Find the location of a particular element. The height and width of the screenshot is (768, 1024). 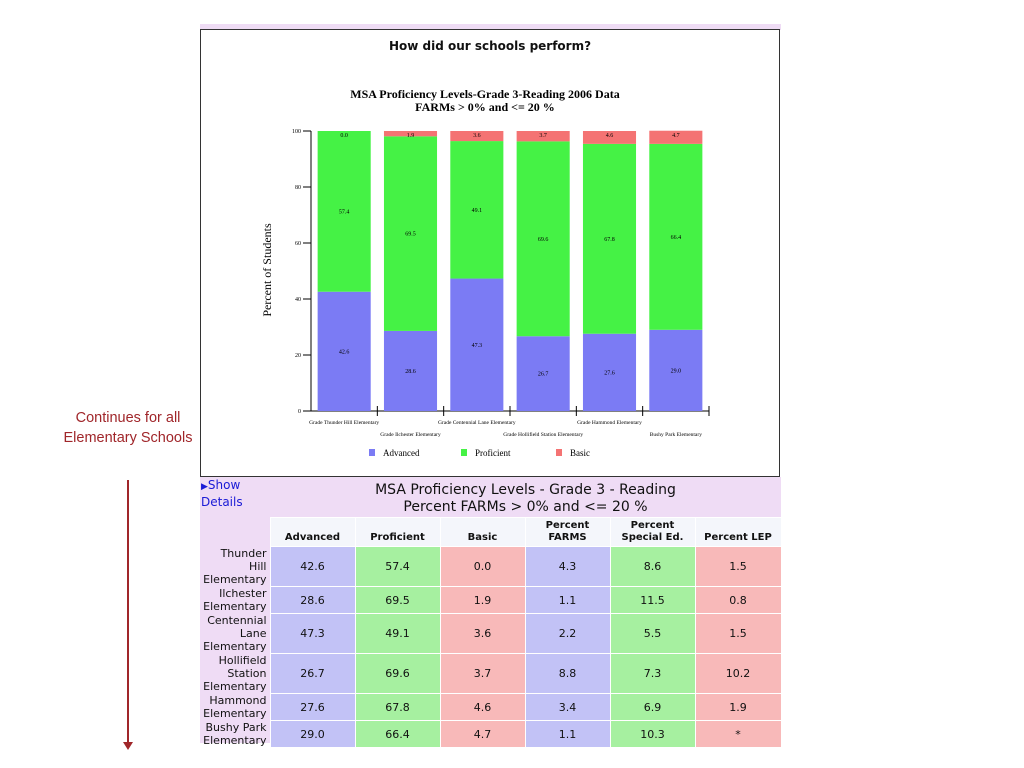

data-label: 69.5 is located at coordinates (410, 235).